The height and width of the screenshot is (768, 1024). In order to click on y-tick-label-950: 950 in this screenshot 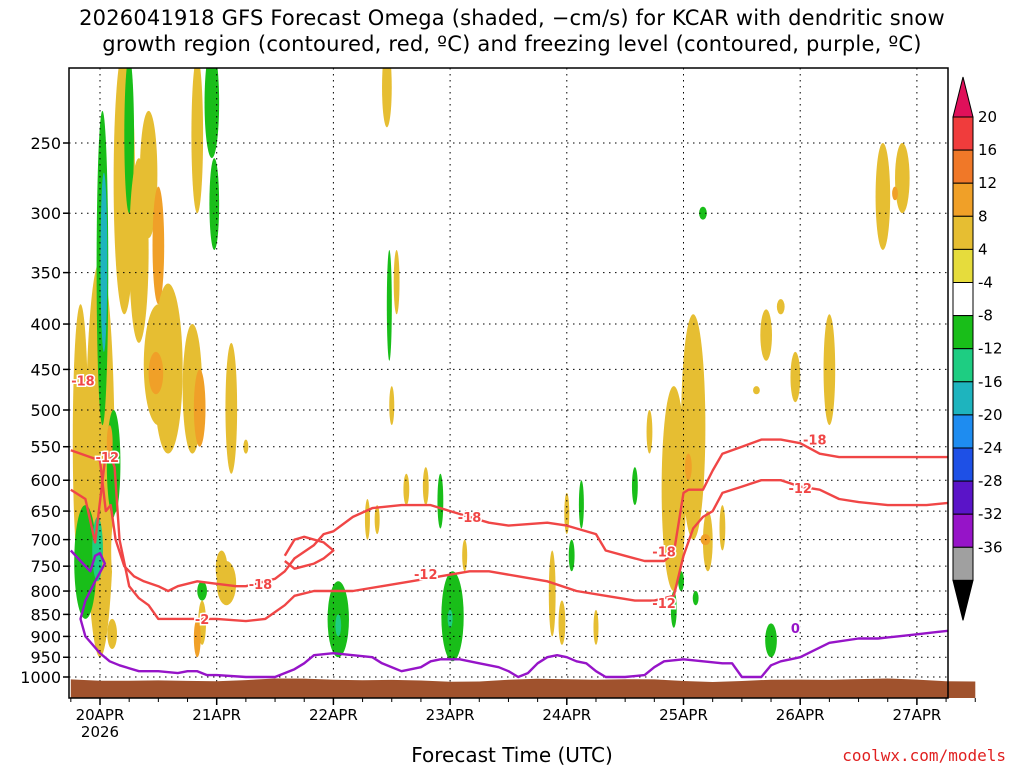, I will do `click(45, 657)`.